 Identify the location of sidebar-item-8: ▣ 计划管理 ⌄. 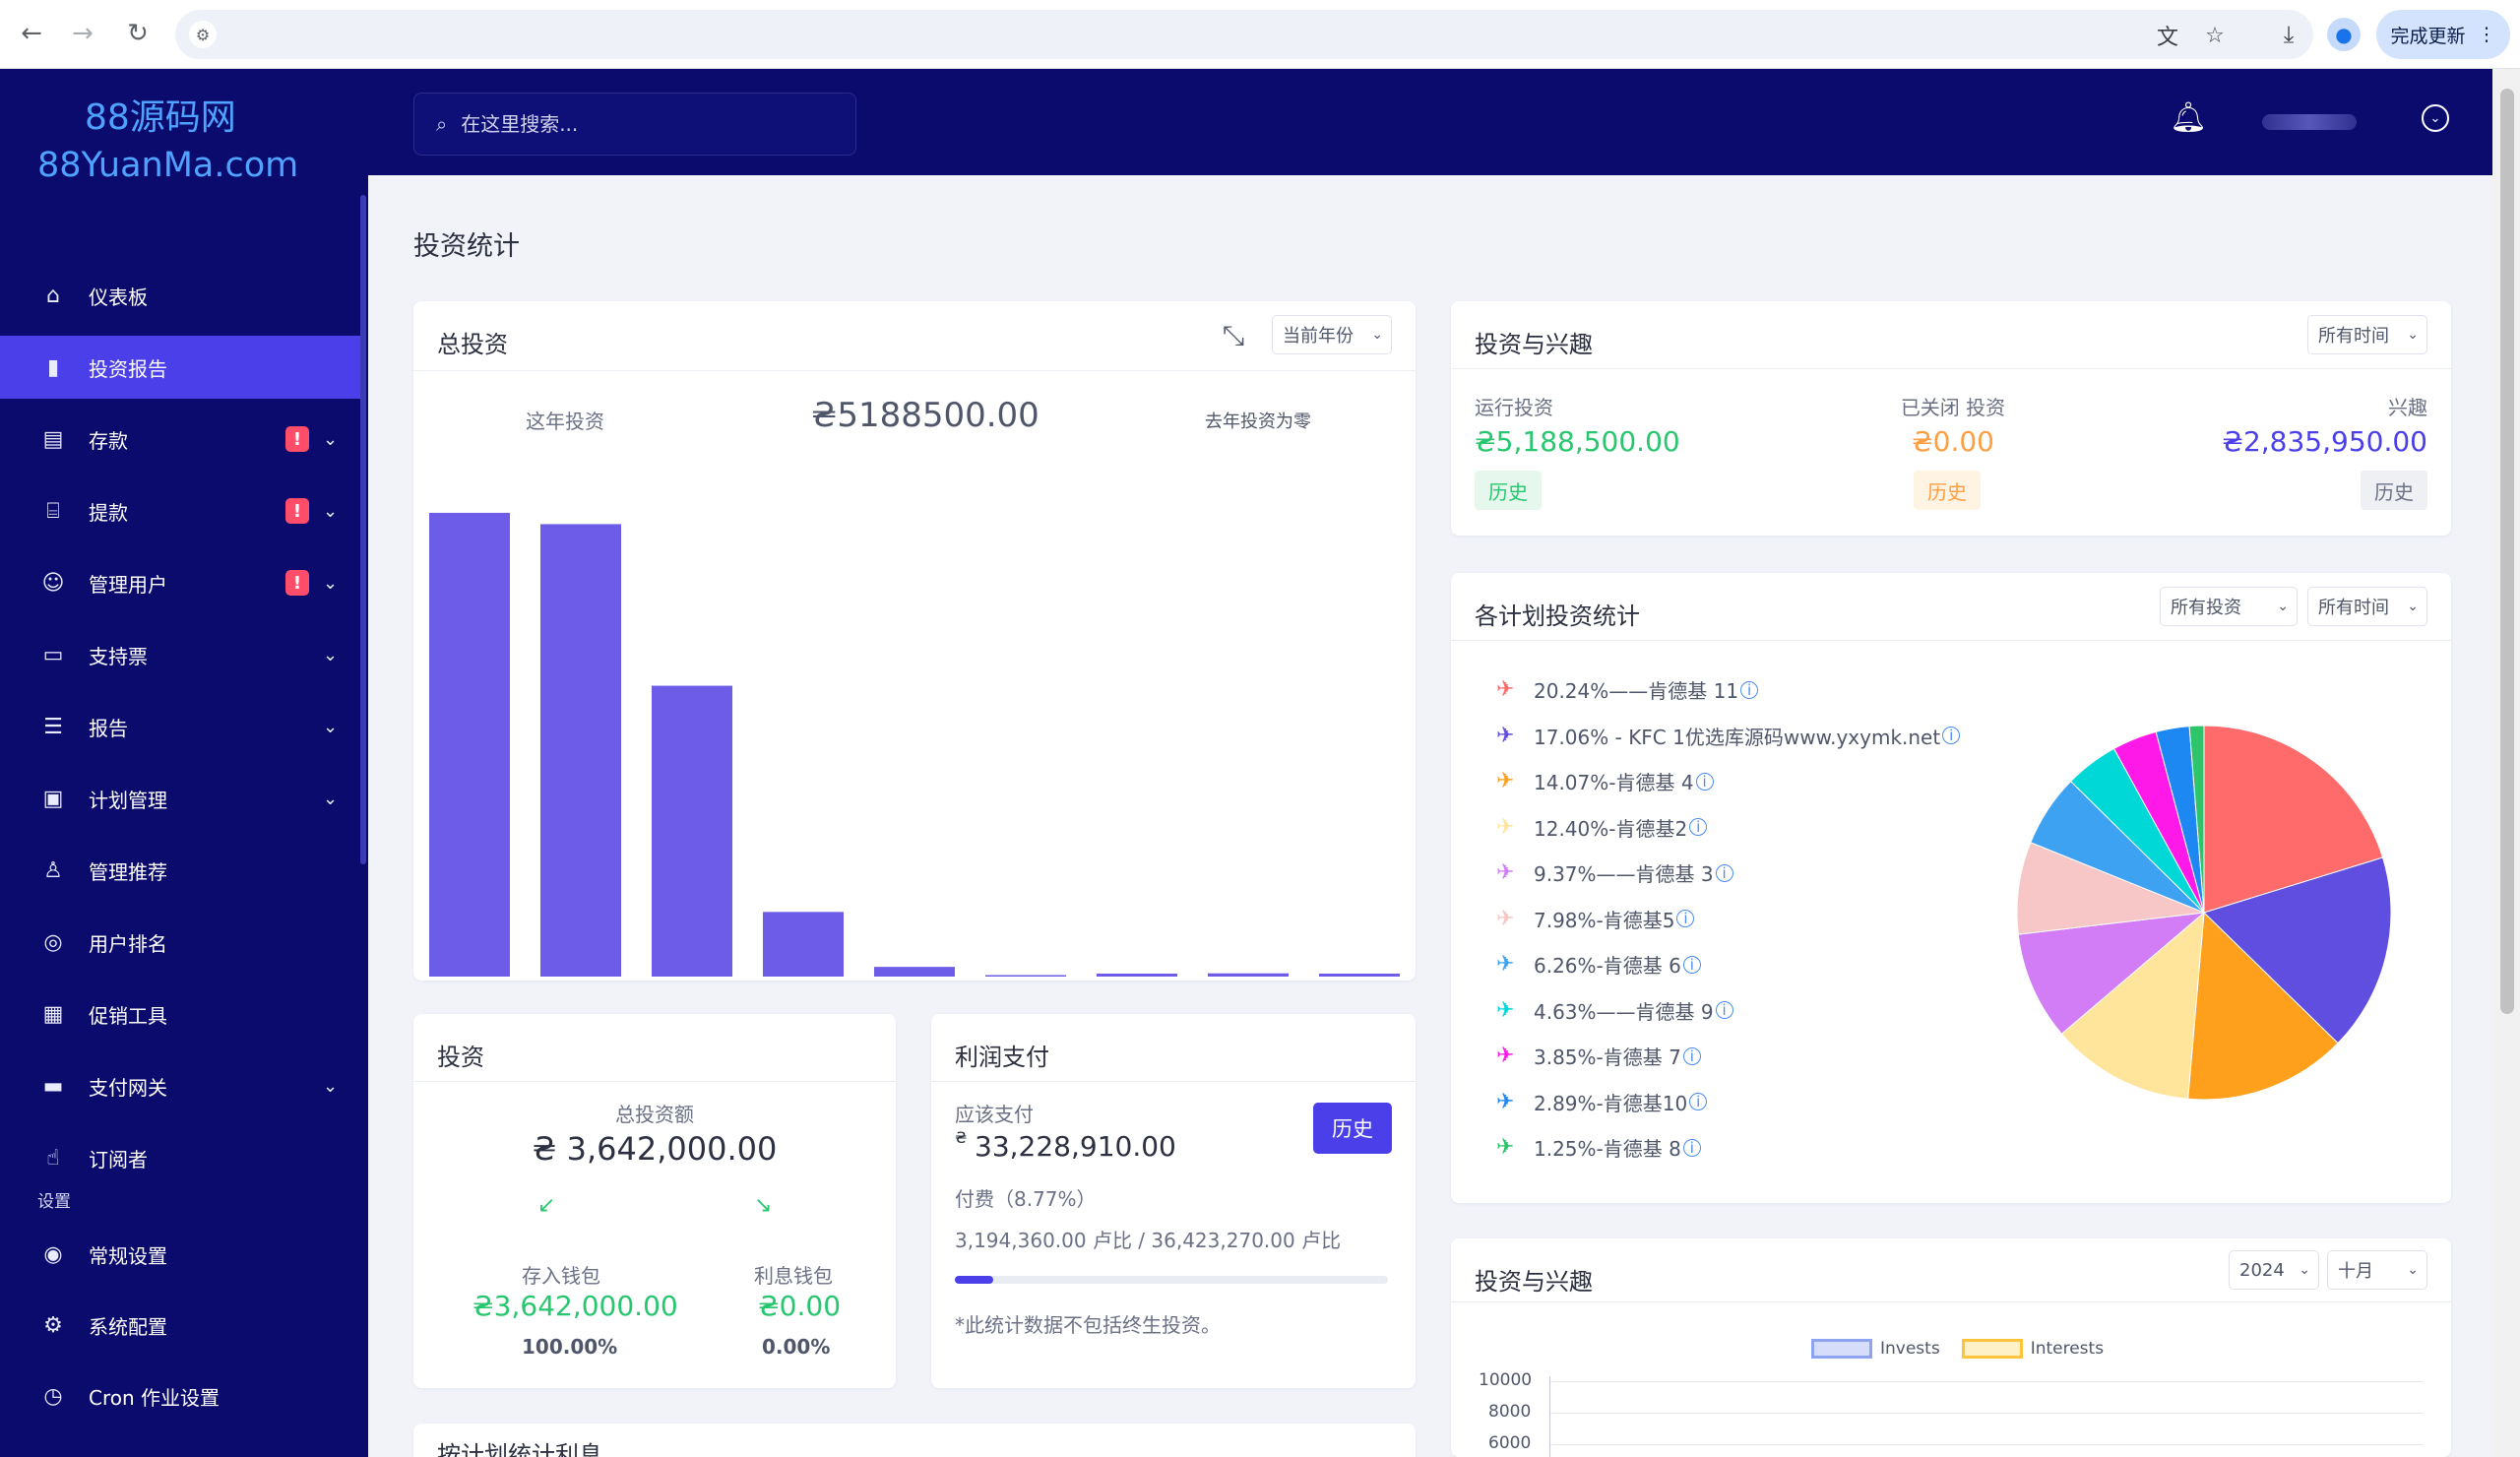
(180, 798).